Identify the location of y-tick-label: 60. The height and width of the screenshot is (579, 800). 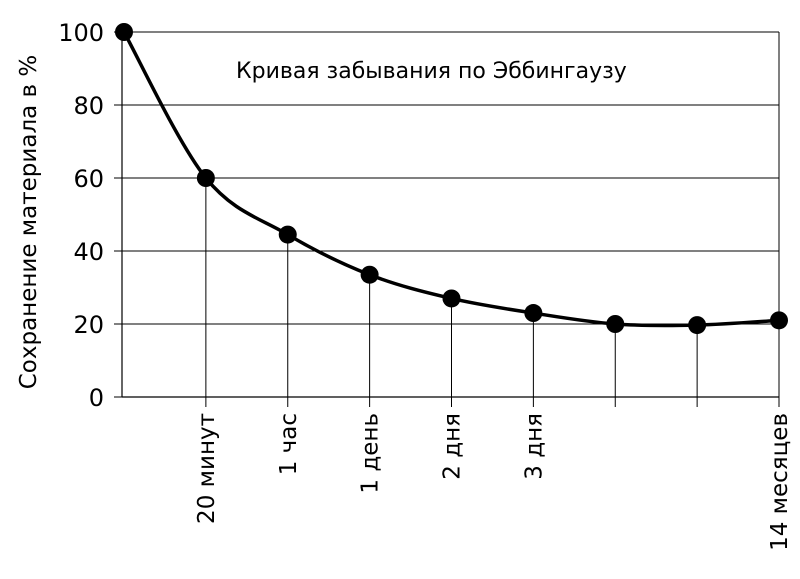
(88, 179).